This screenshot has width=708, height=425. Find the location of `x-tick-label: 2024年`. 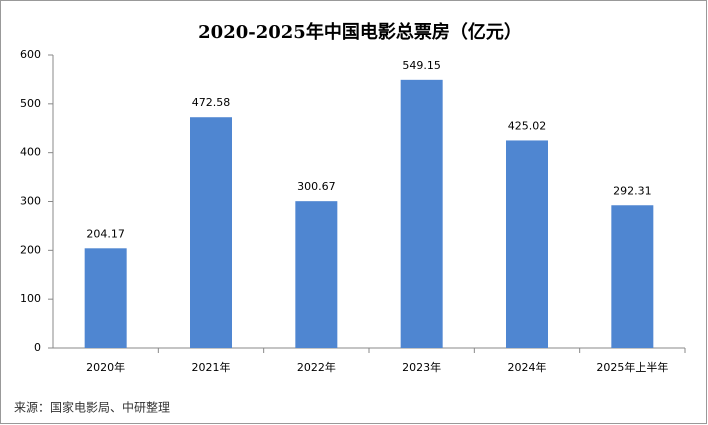

x-tick-label: 2024年 is located at coordinates (527, 367).